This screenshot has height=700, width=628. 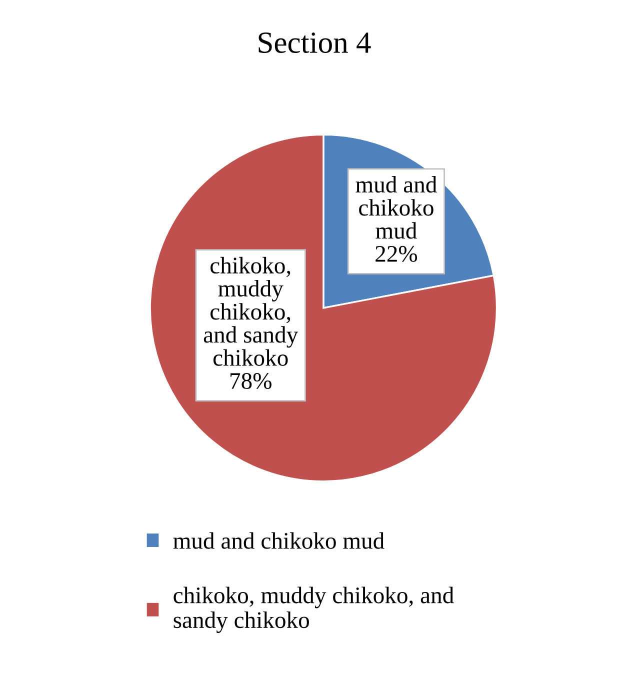 What do you see at coordinates (314, 609) in the screenshot?
I see `legend-label: chikoko, muddy chikoko, and sandy chikoko` at bounding box center [314, 609].